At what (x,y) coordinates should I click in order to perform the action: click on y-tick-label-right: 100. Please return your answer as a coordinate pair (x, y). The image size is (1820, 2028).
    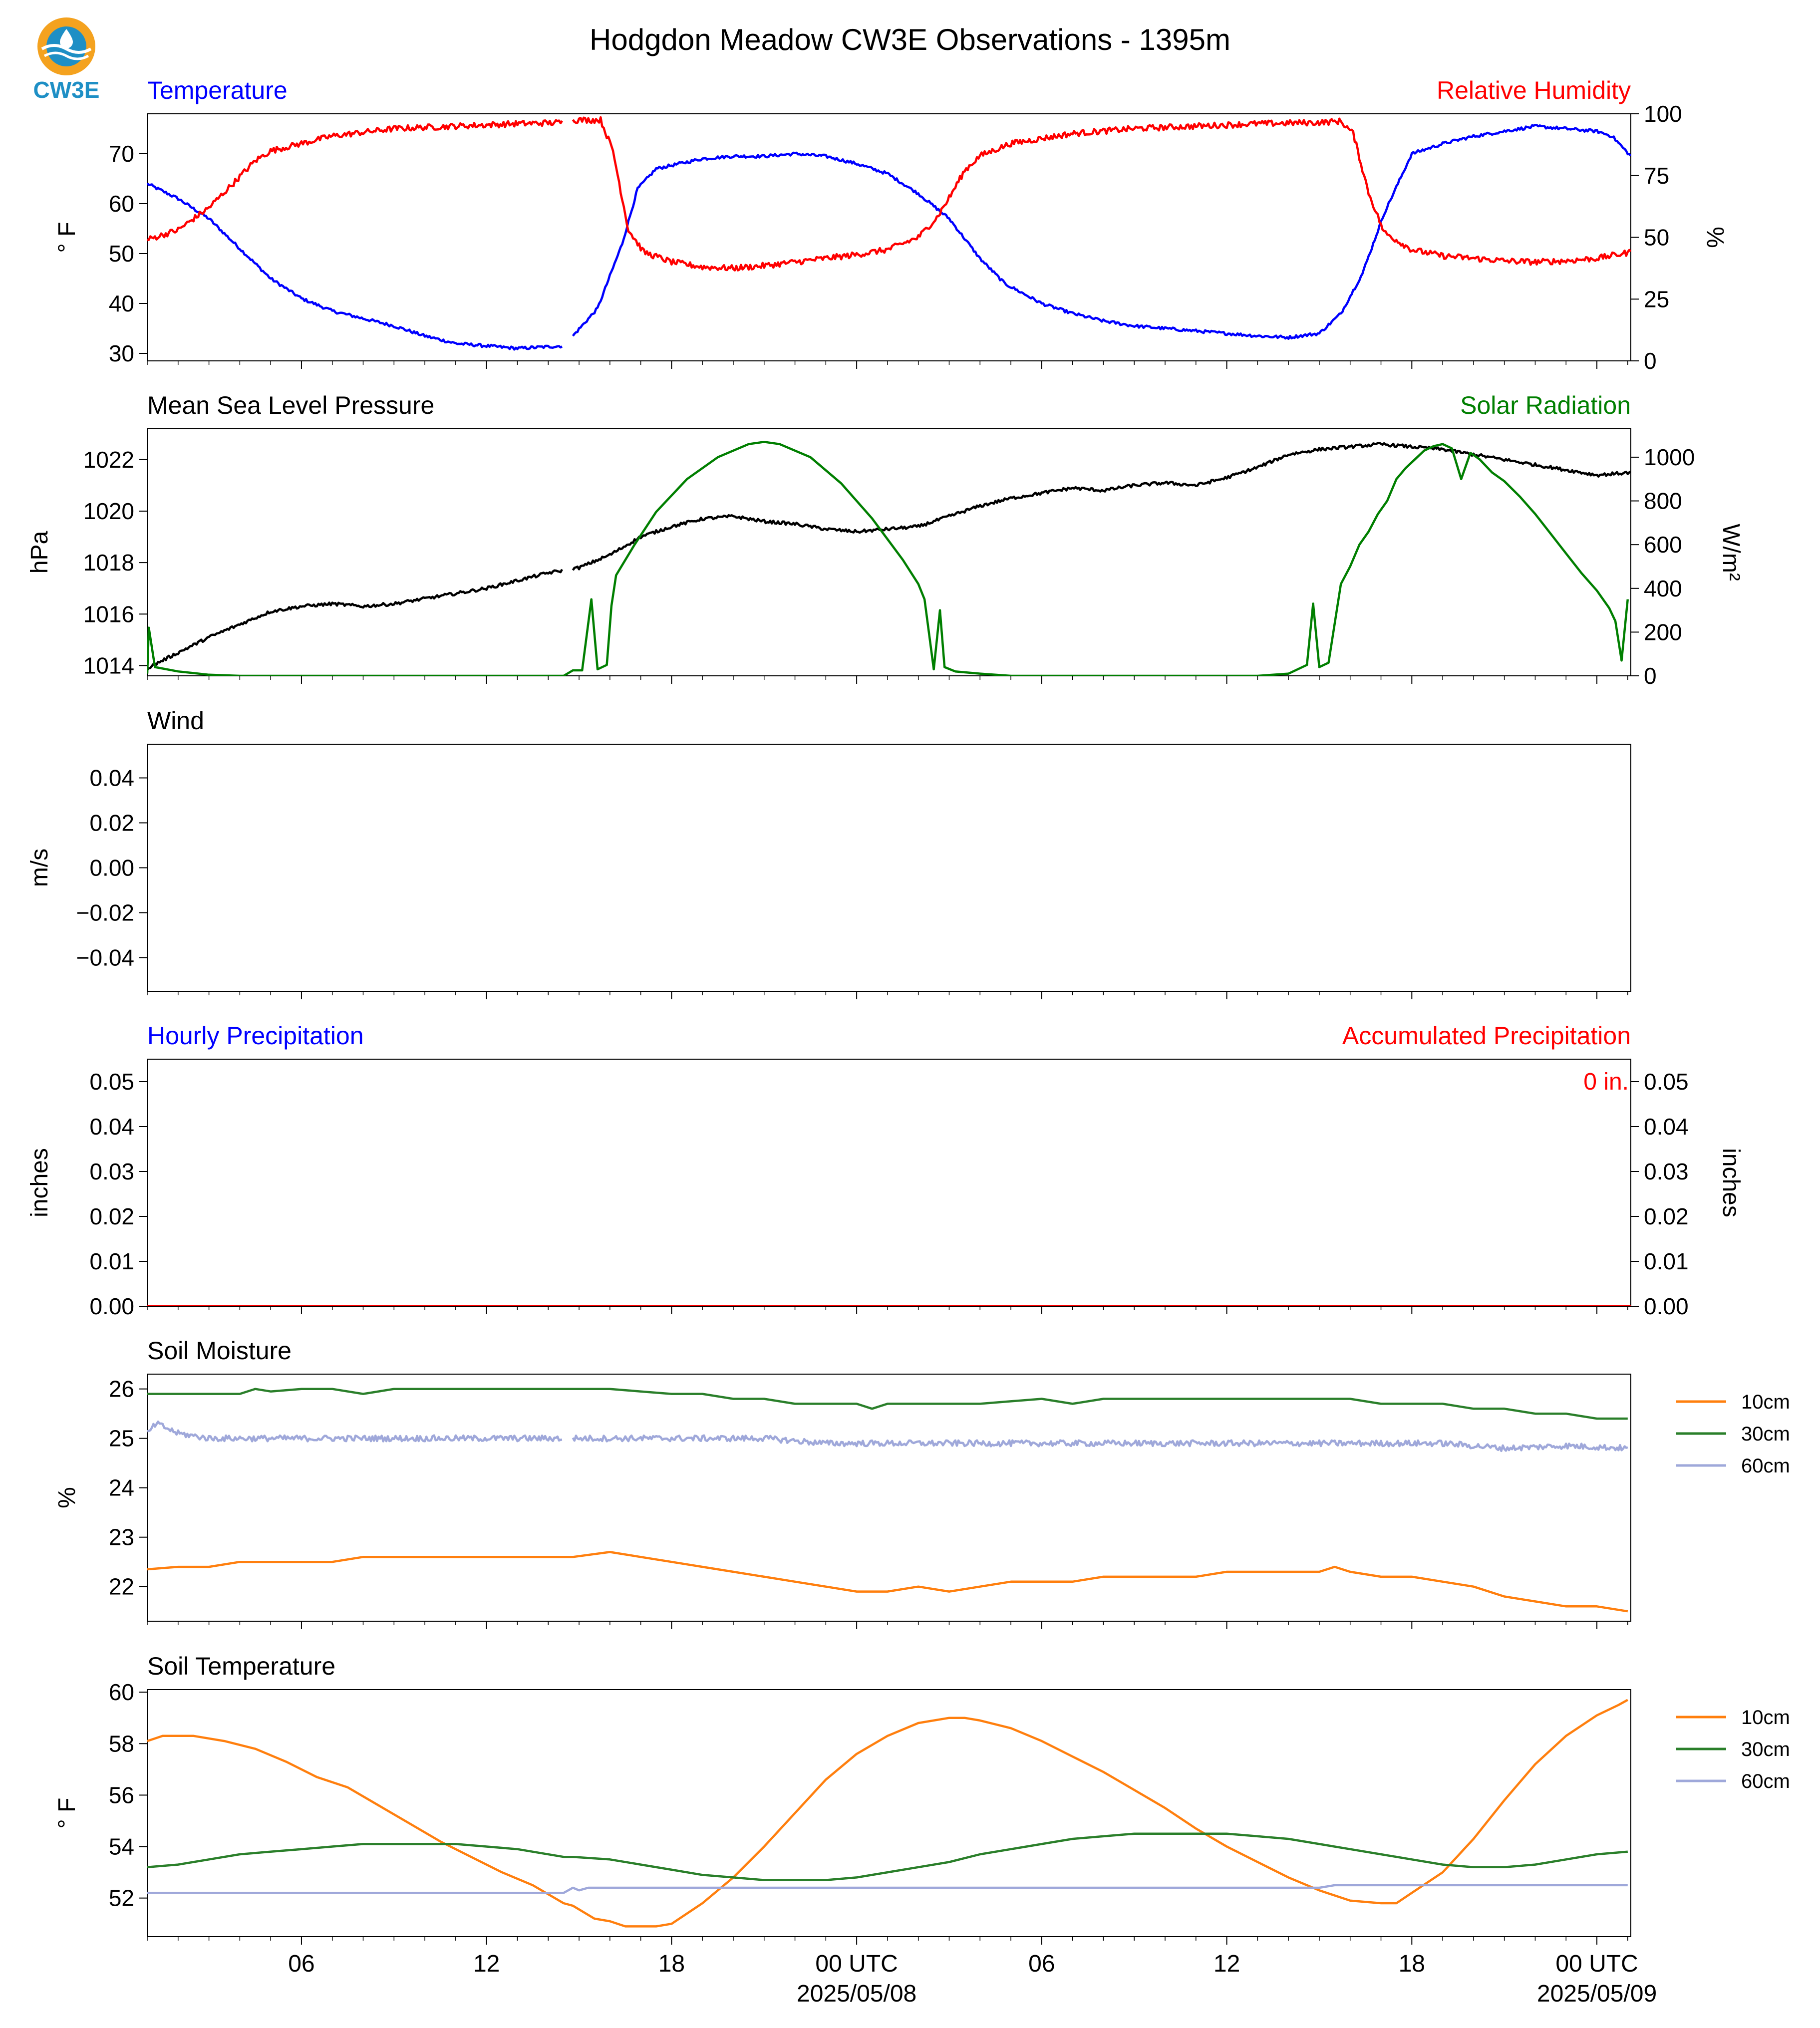
    Looking at the image, I should click on (1663, 114).